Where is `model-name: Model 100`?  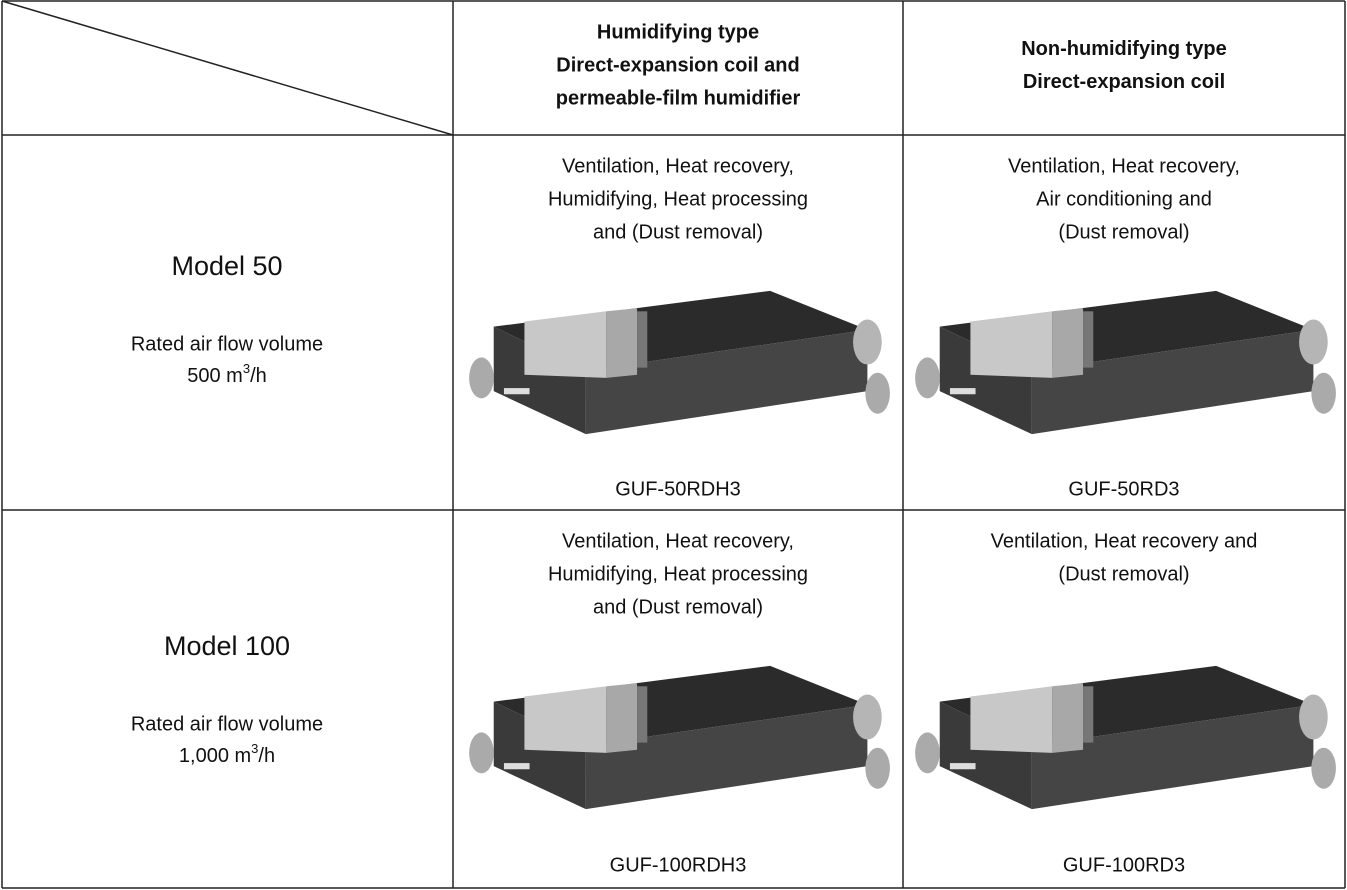
model-name: Model 100 is located at coordinates (227, 646).